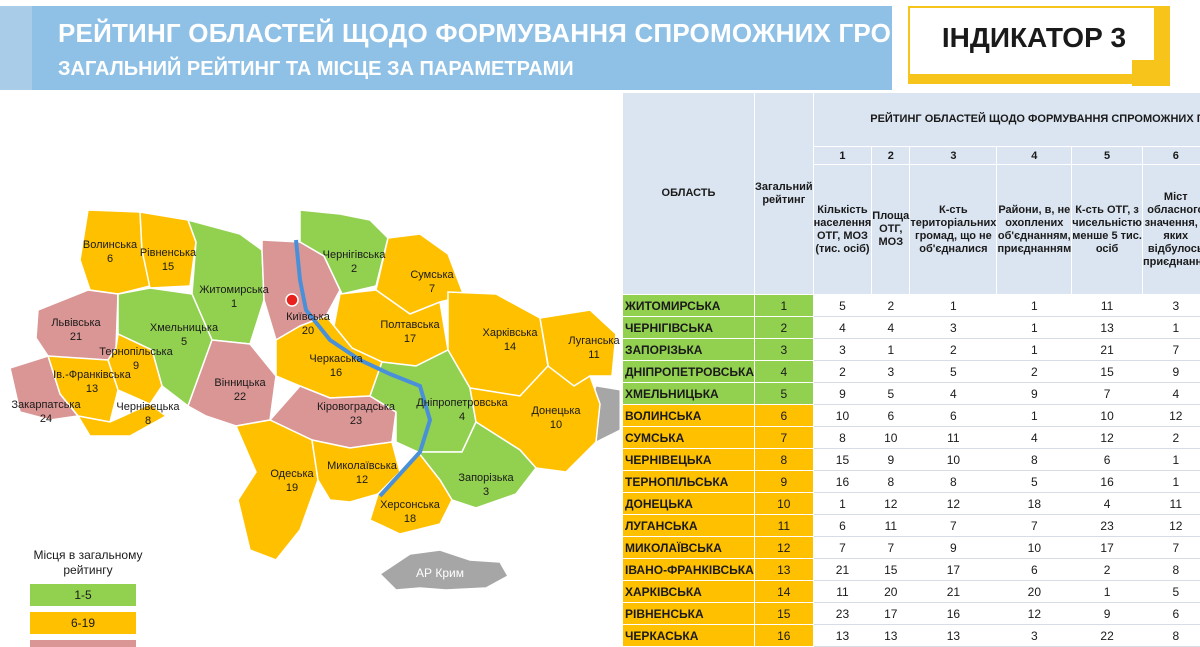 The height and width of the screenshot is (647, 1200). What do you see at coordinates (891, 349) in the screenshot?
I see `row-param-2-value: 1` at bounding box center [891, 349].